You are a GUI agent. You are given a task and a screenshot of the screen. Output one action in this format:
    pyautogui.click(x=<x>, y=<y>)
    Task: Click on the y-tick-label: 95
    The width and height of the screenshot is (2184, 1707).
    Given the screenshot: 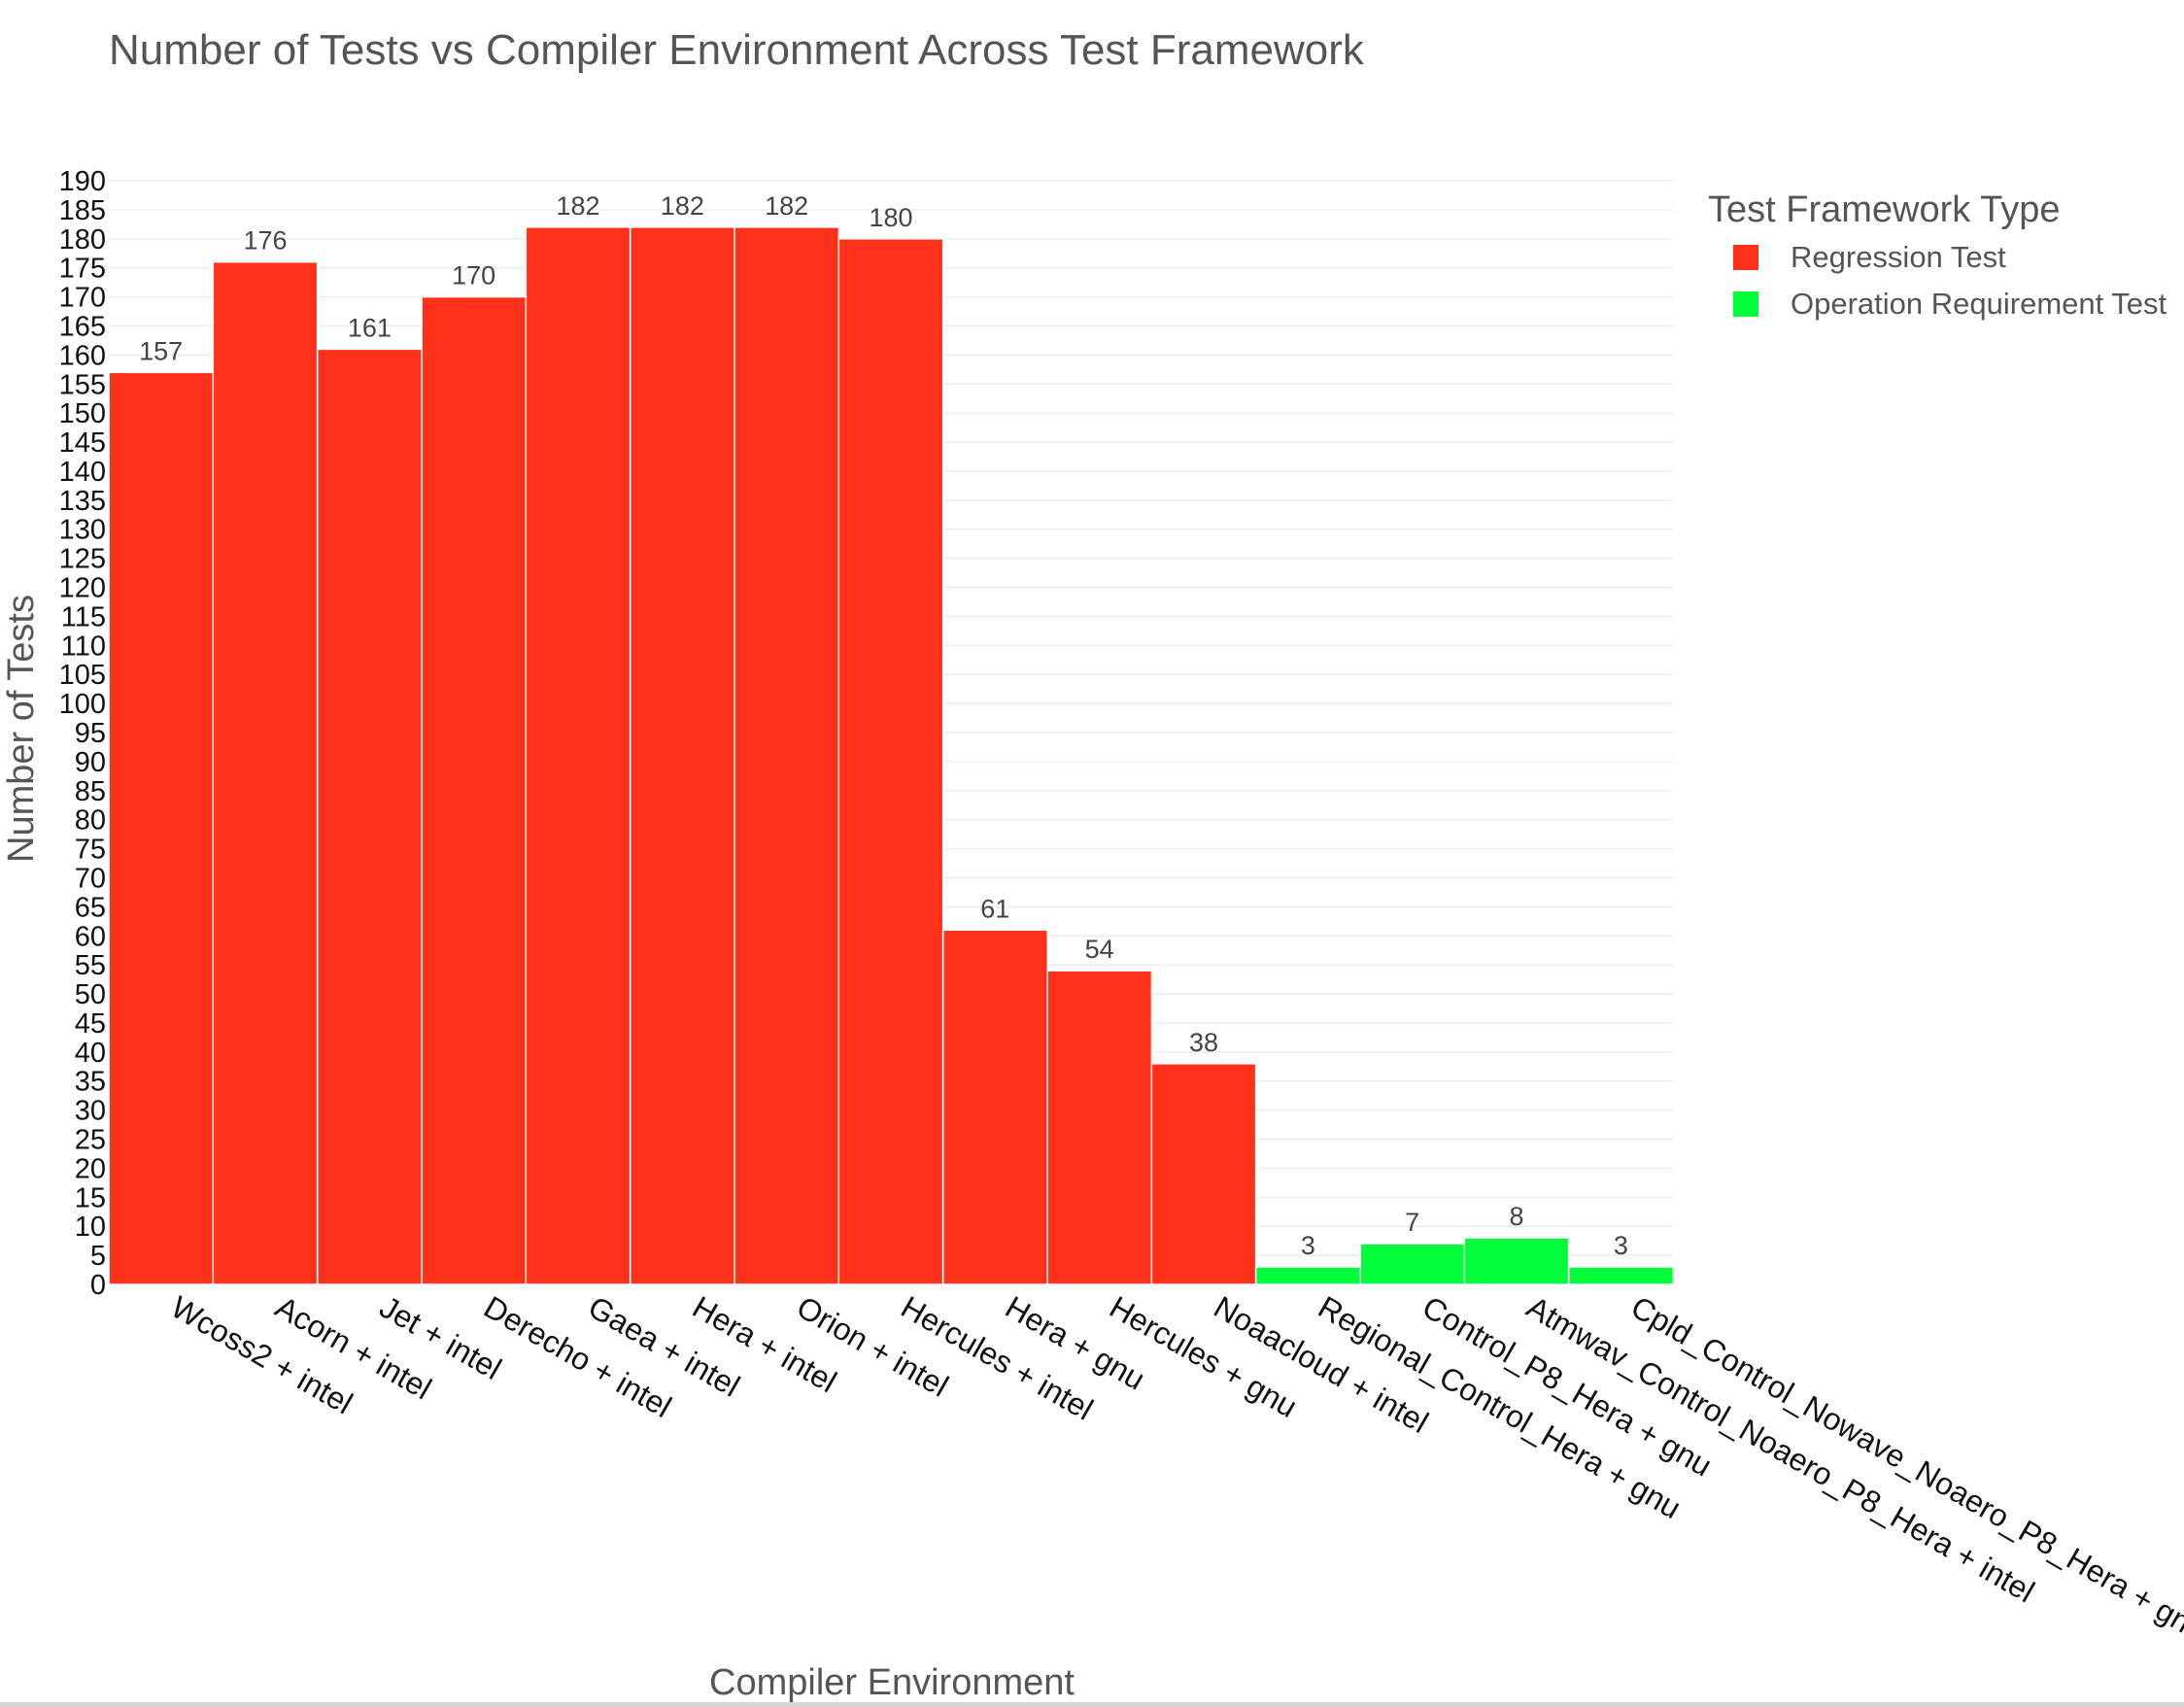 What is the action you would take?
    pyautogui.click(x=90, y=733)
    